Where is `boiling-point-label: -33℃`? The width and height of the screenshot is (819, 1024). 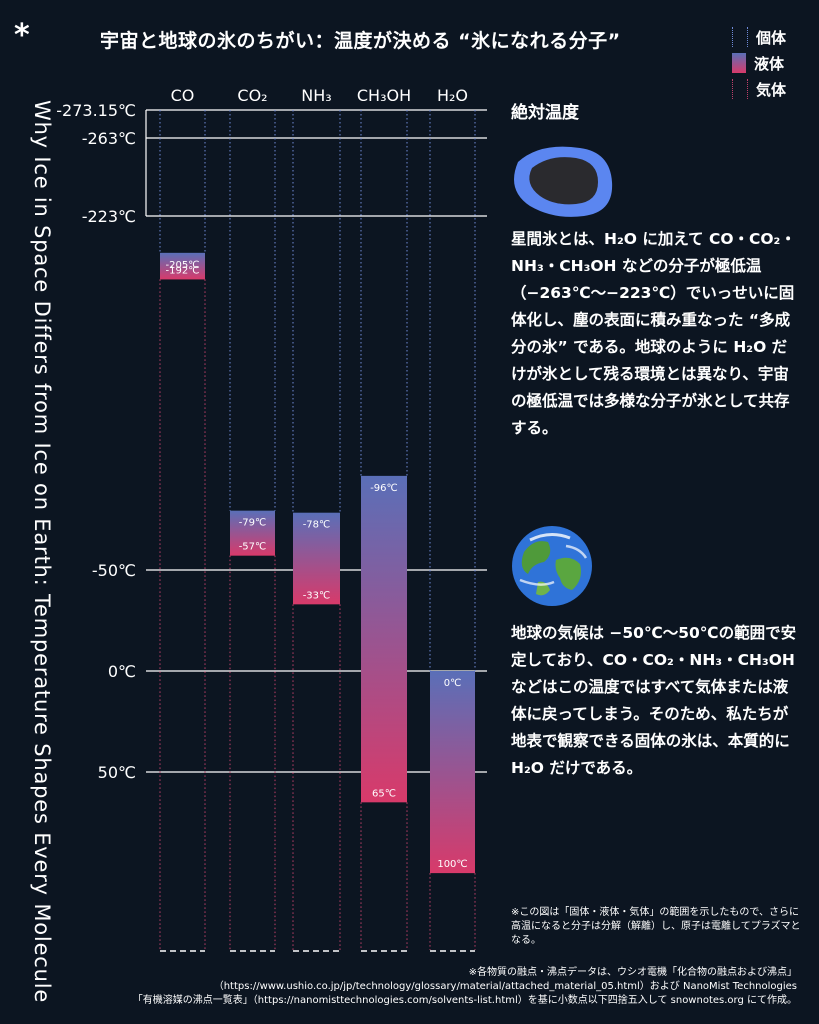 boiling-point-label: -33℃ is located at coordinates (317, 595).